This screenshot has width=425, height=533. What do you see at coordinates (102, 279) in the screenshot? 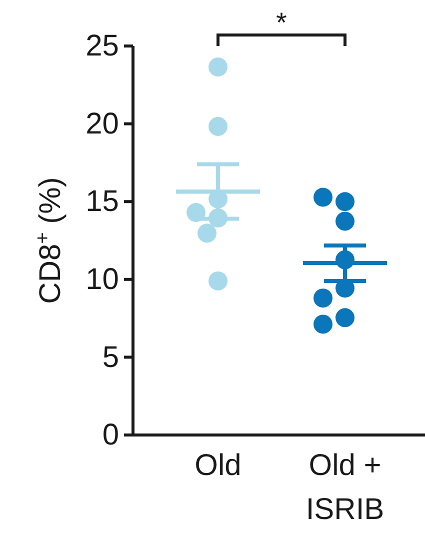
I see `y-tick-label: 10` at bounding box center [102, 279].